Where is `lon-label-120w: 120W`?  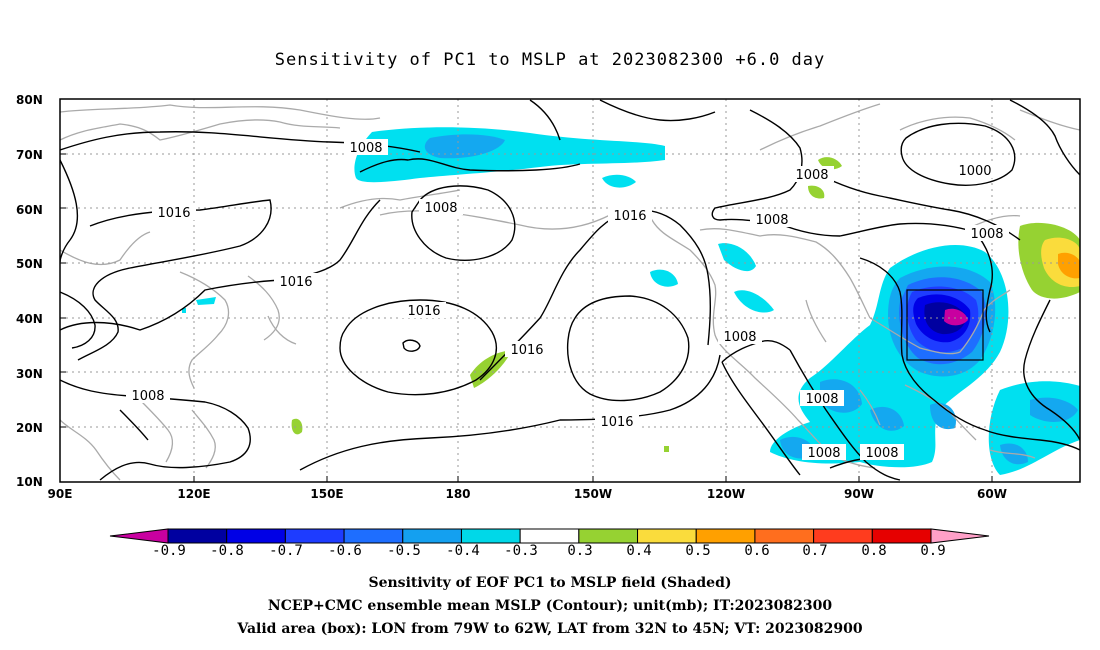
lon-label-120w: 120W is located at coordinates (726, 494).